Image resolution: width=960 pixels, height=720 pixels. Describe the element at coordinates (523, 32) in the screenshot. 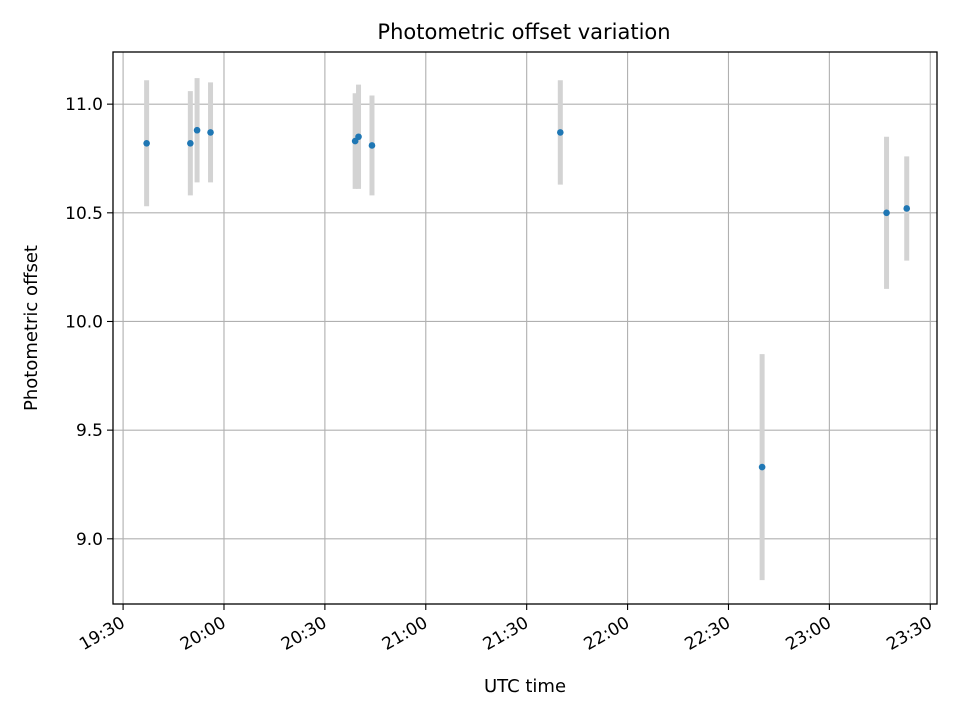

I see `chart-title: Photometric offset variation` at that location.